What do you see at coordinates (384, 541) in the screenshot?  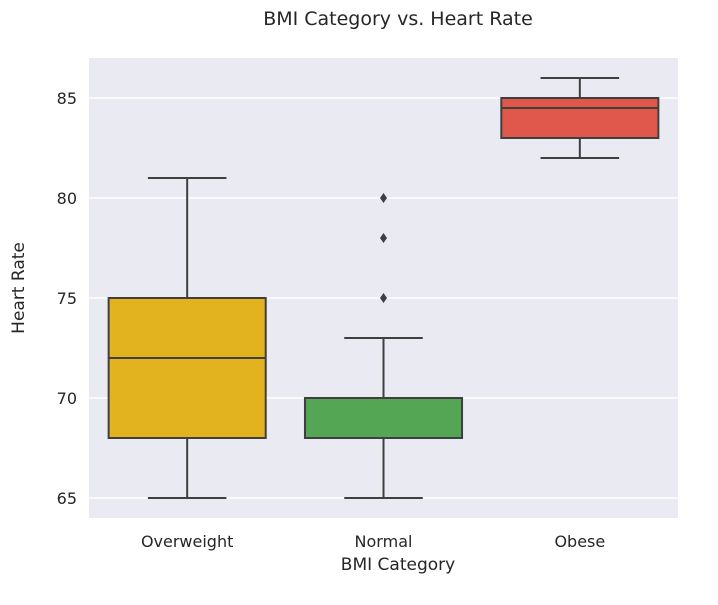 I see `x-tick-label: Normal` at bounding box center [384, 541].